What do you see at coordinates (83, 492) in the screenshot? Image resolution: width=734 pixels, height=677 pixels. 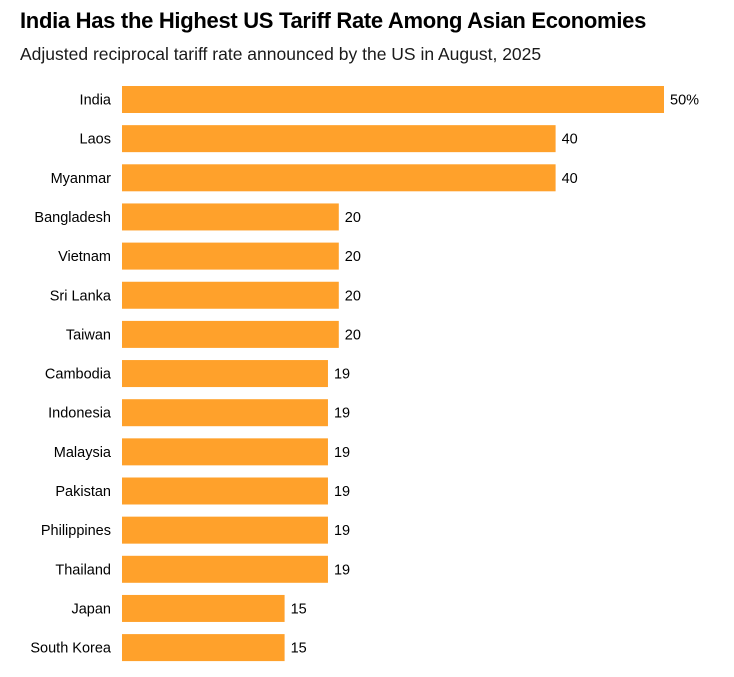 I see `category-label: Pakistan` at bounding box center [83, 492].